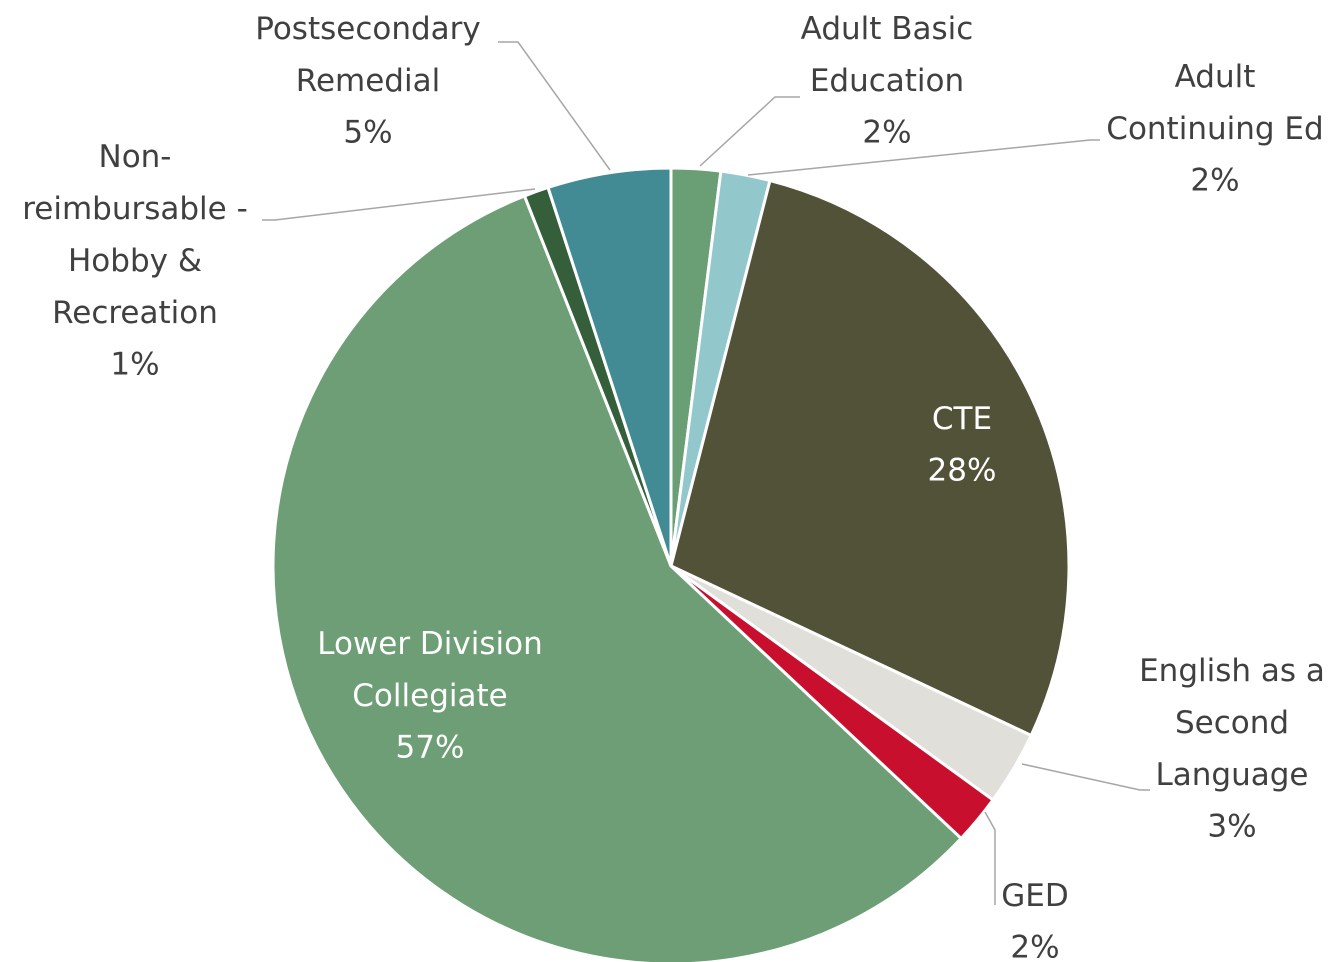  What do you see at coordinates (962, 471) in the screenshot?
I see `value-label: 28%` at bounding box center [962, 471].